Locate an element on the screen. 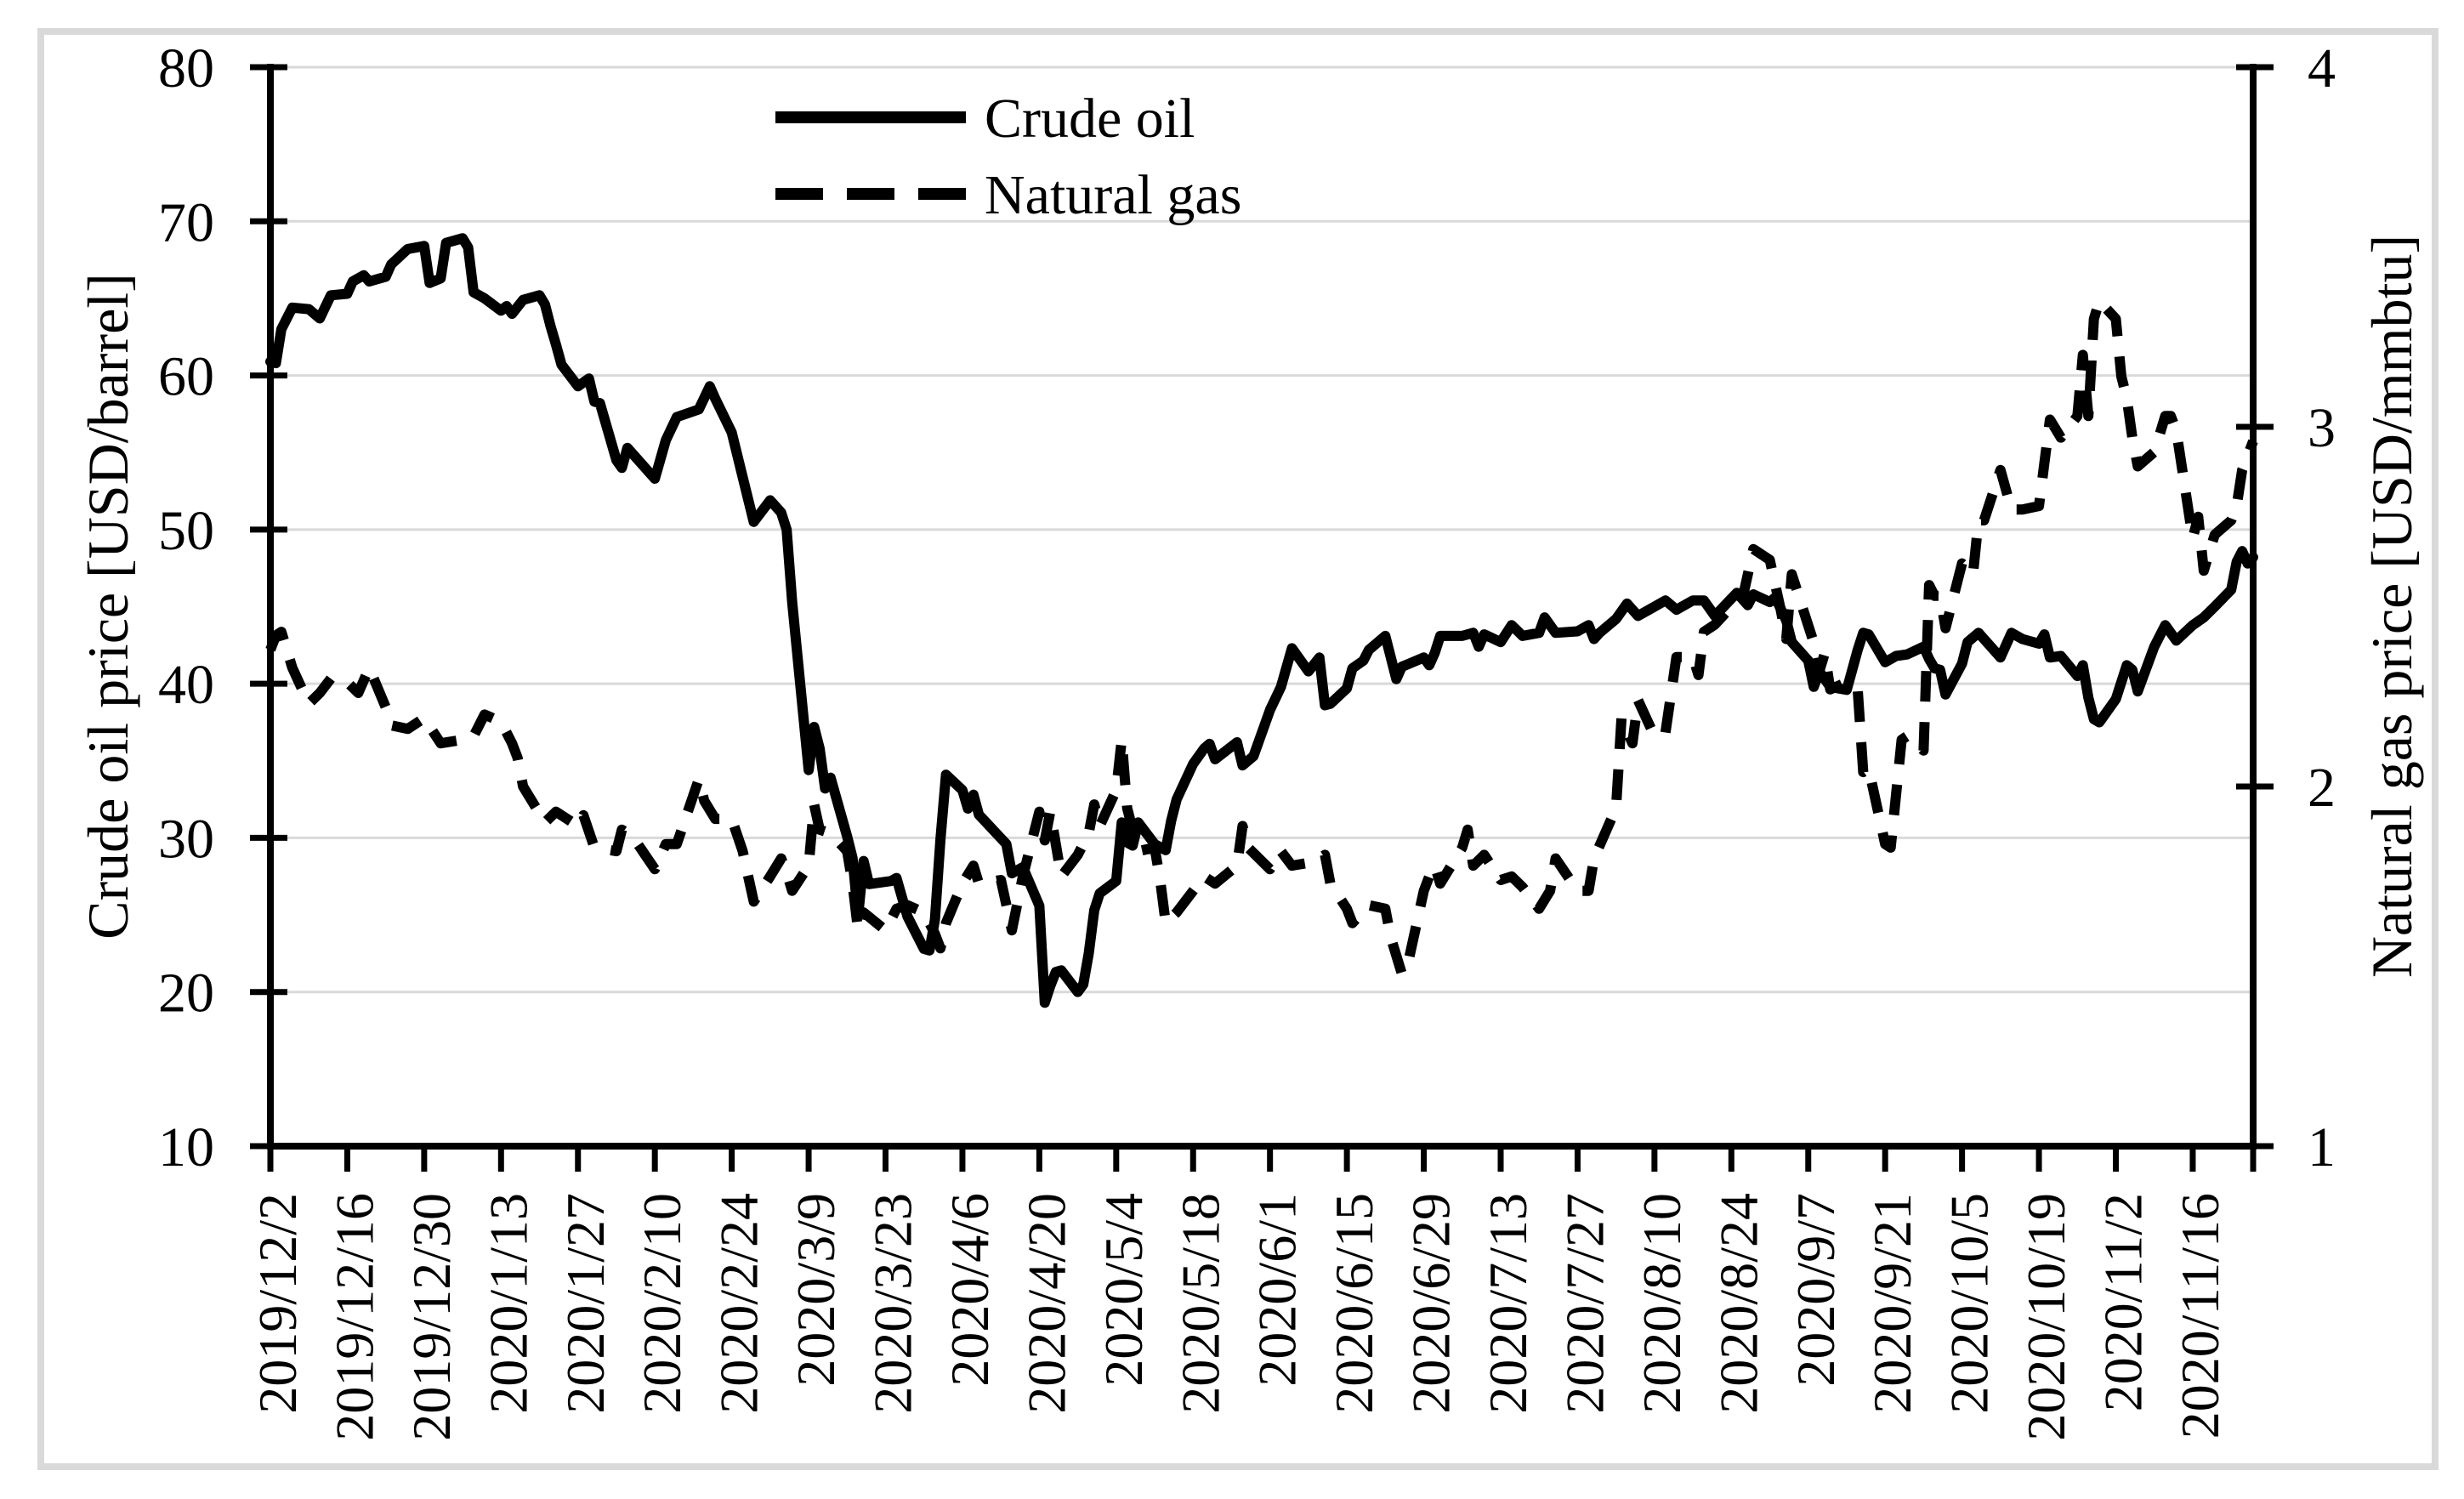 The image size is (2464, 1499). x-tick-label: 2020/1/13 is located at coordinates (508, 1303).